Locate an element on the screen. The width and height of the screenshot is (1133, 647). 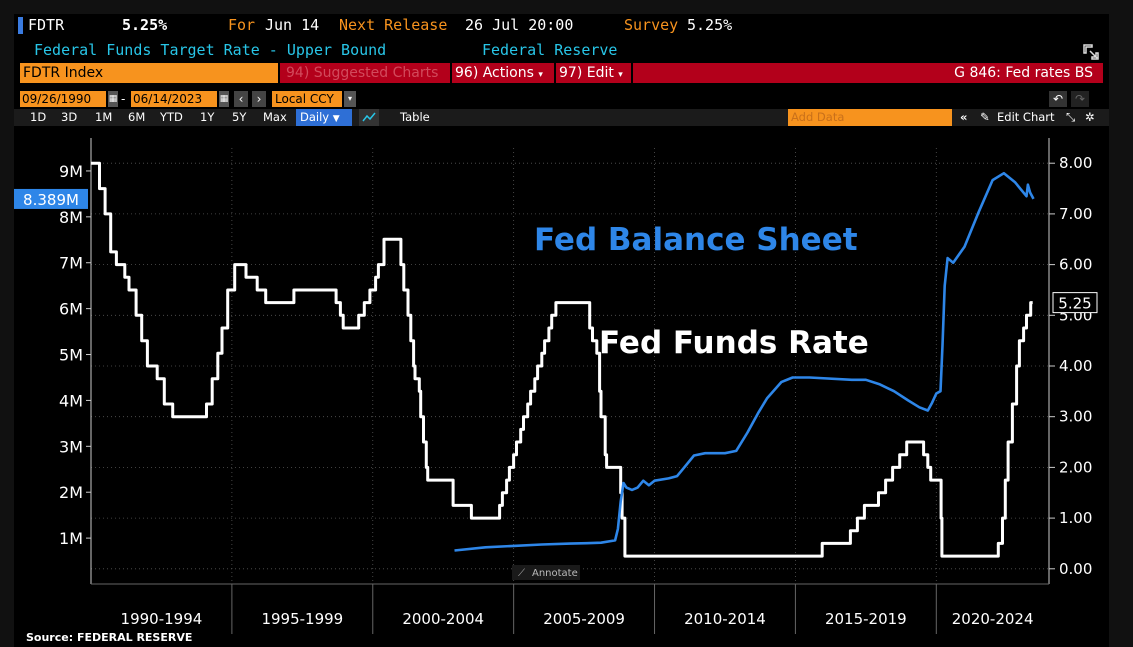
range-1d: 1D is located at coordinates (38, 117).